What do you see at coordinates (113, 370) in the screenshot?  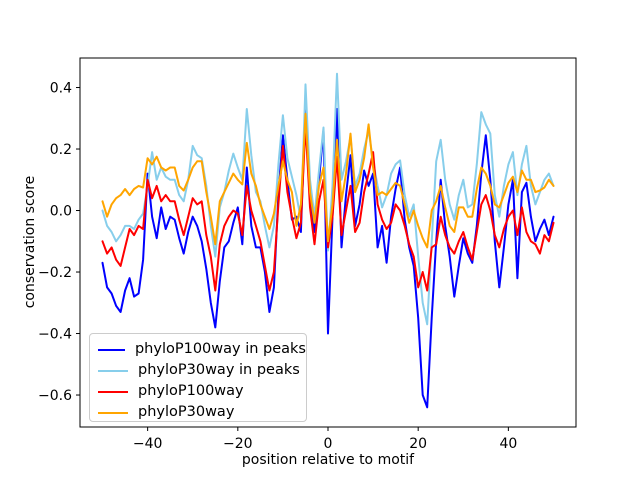 I see `legend-line-swatch-skyblue` at bounding box center [113, 370].